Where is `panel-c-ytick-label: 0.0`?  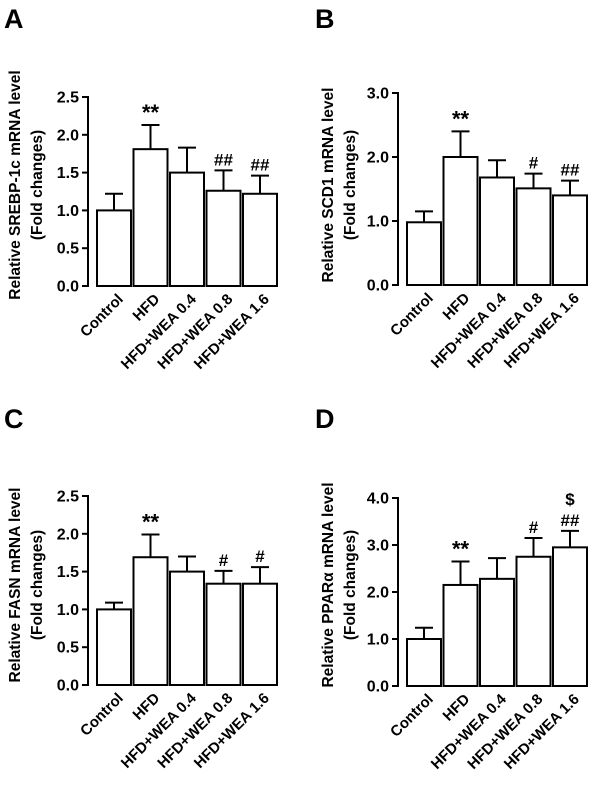 panel-c-ytick-label: 0.0 is located at coordinates (68, 686).